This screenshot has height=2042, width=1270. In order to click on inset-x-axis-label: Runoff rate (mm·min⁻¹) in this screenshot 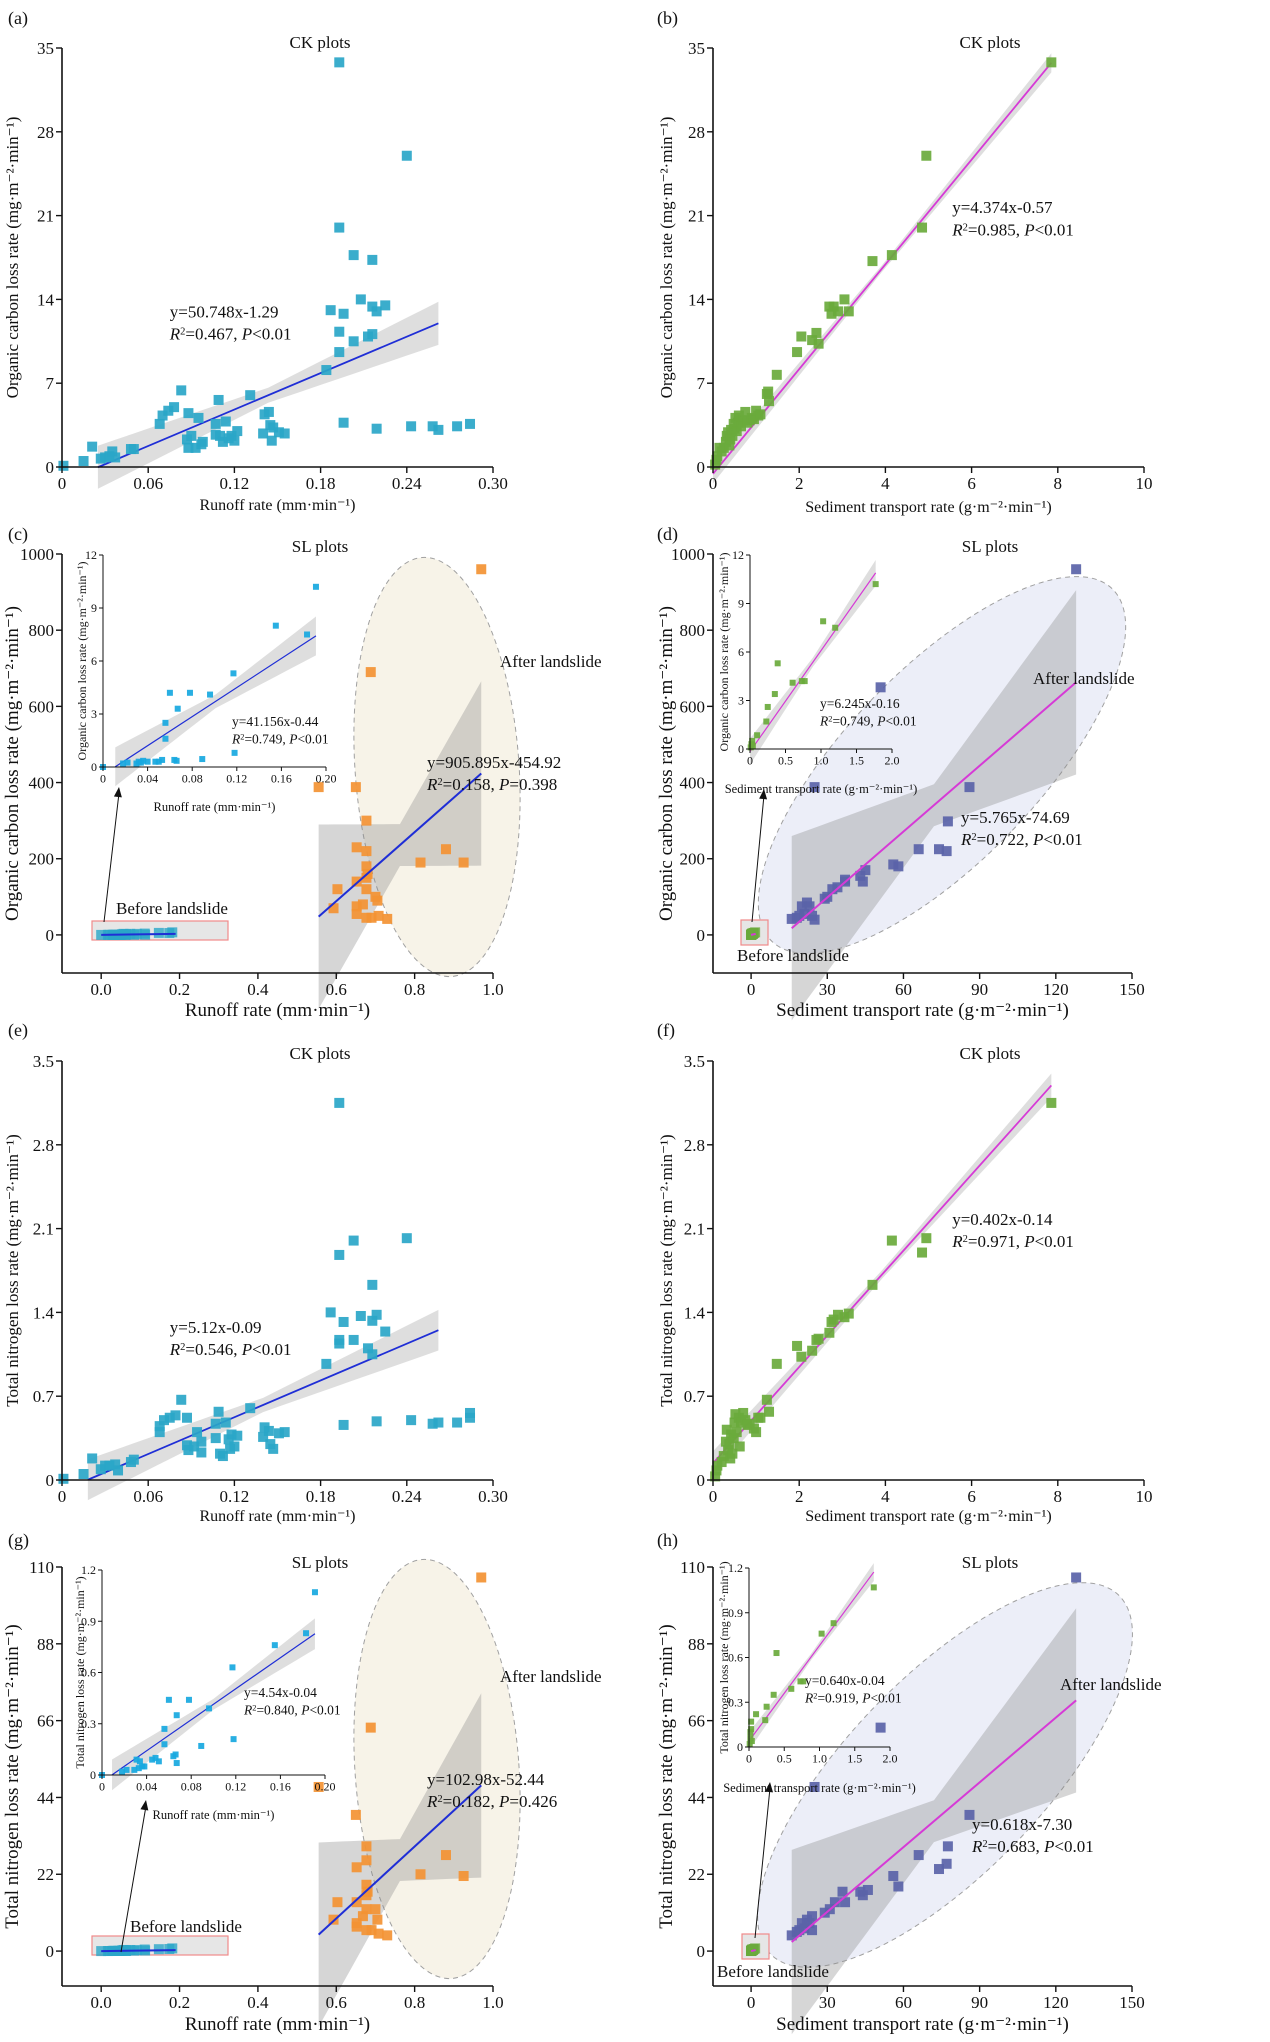, I will do `click(215, 807)`.